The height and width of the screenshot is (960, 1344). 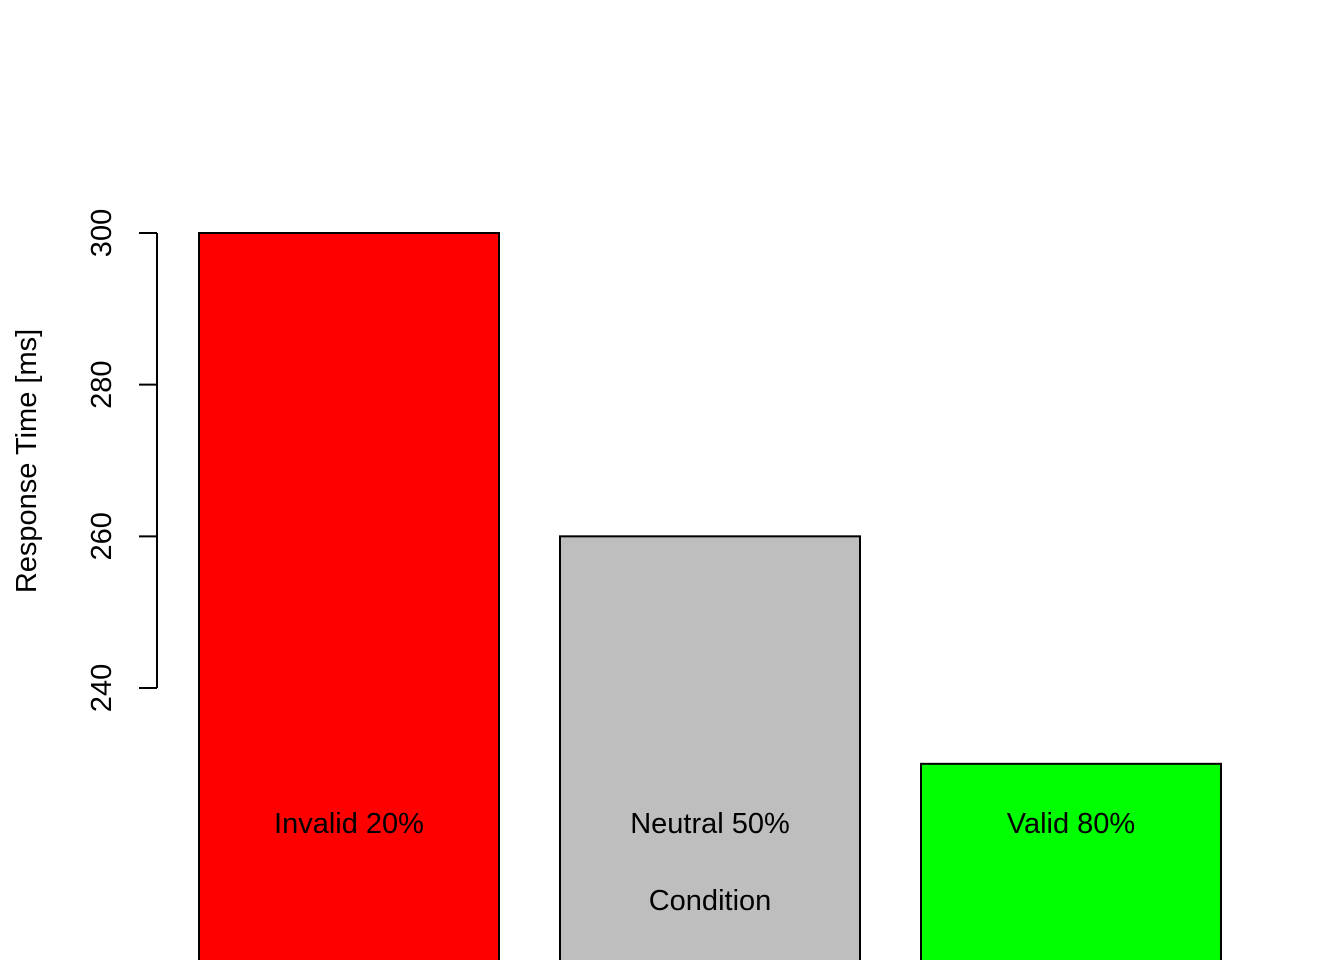 I want to click on y-axis-label: Response Time [ms], so click(x=27, y=461).